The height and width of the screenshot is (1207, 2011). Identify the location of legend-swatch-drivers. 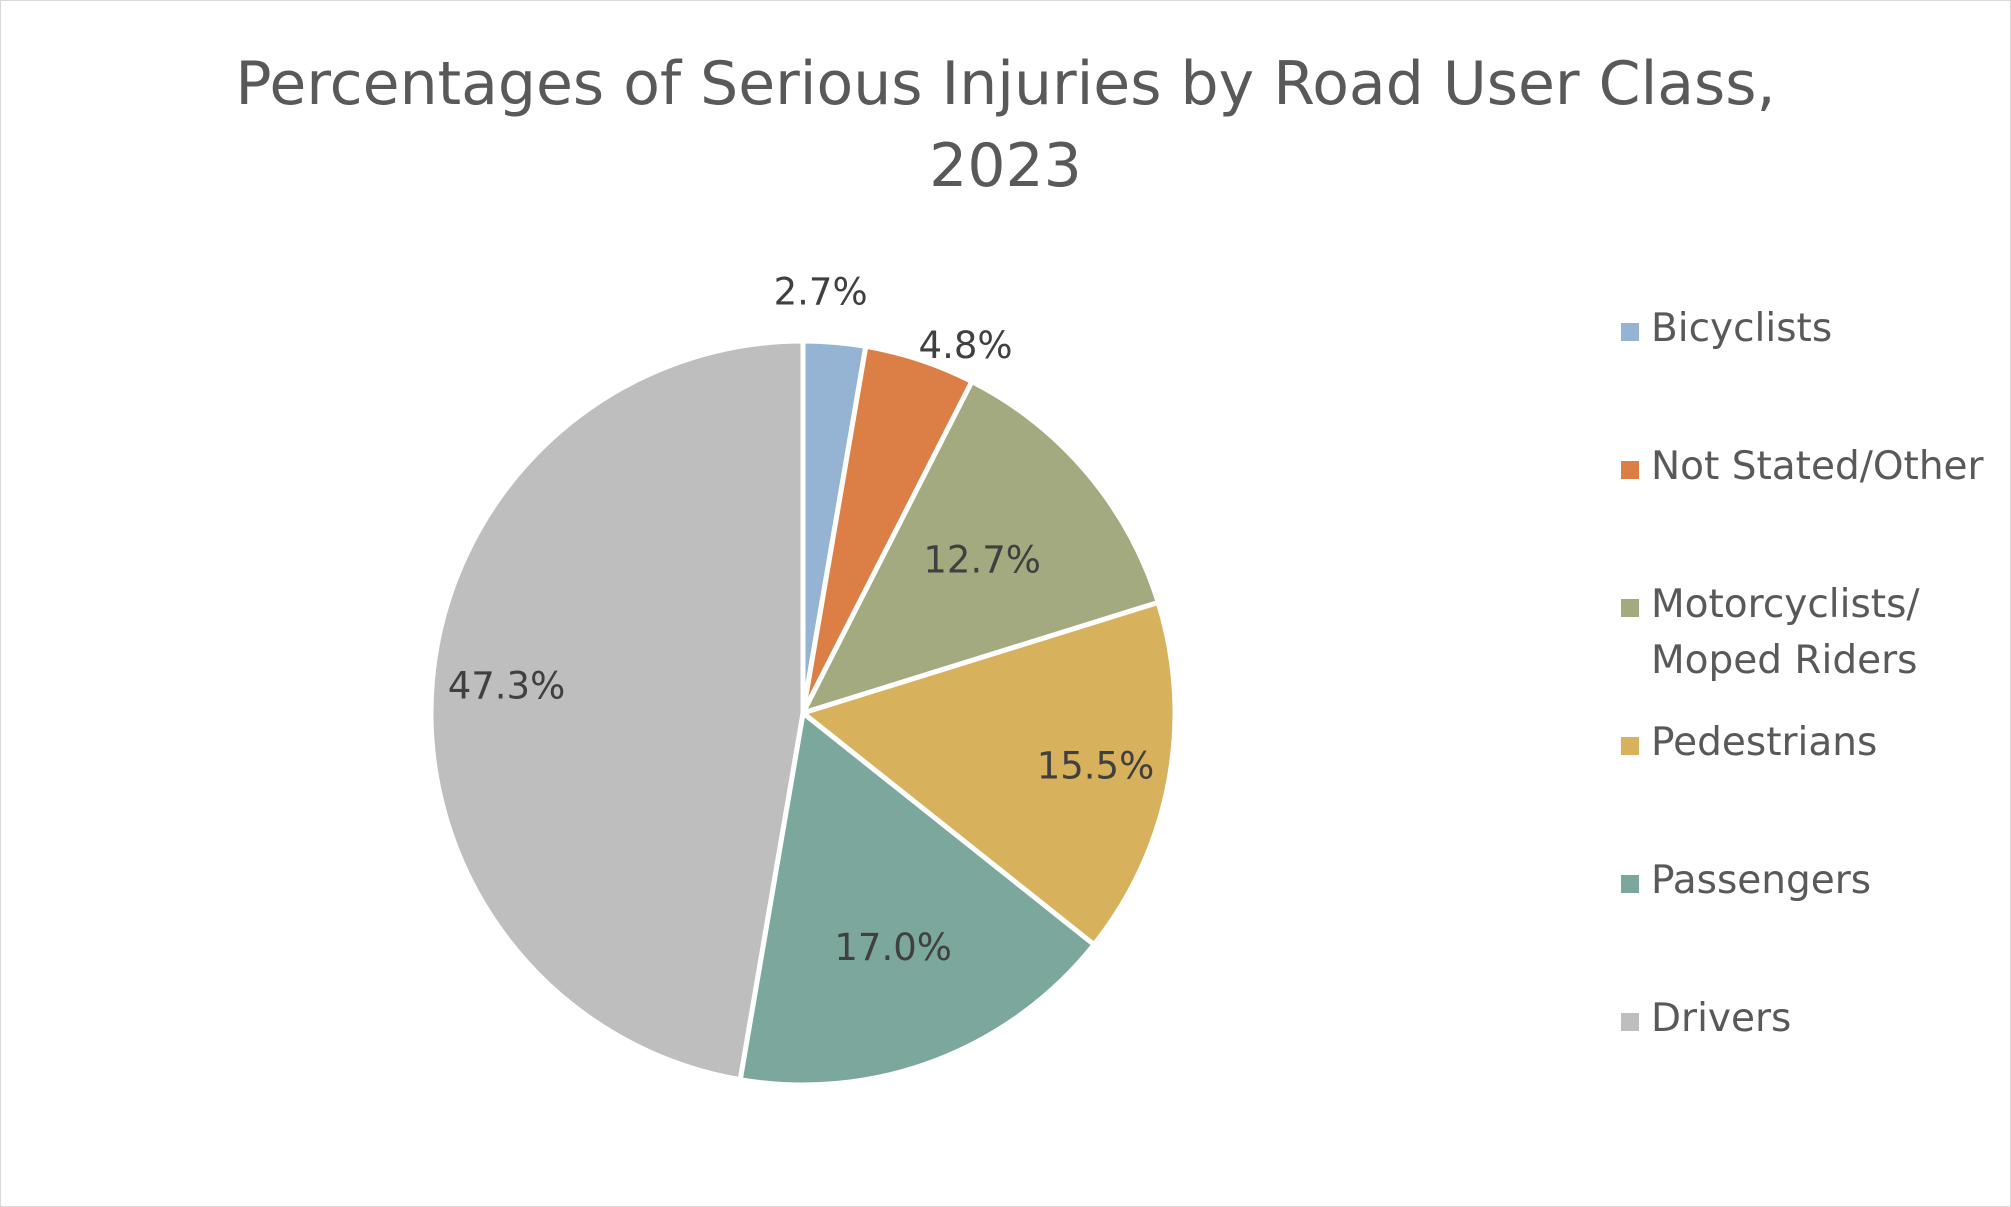
(1630, 1022).